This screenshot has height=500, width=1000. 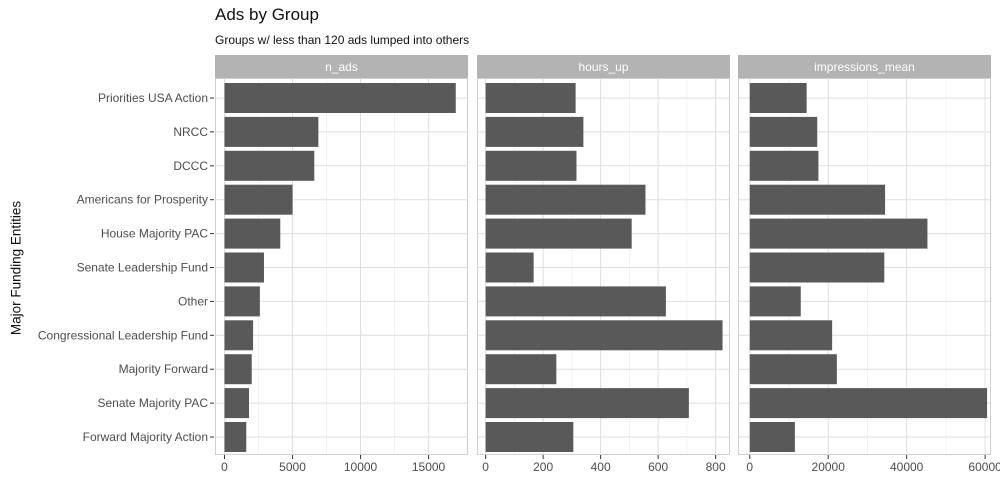 I want to click on x-tick-label: 600, so click(x=658, y=467).